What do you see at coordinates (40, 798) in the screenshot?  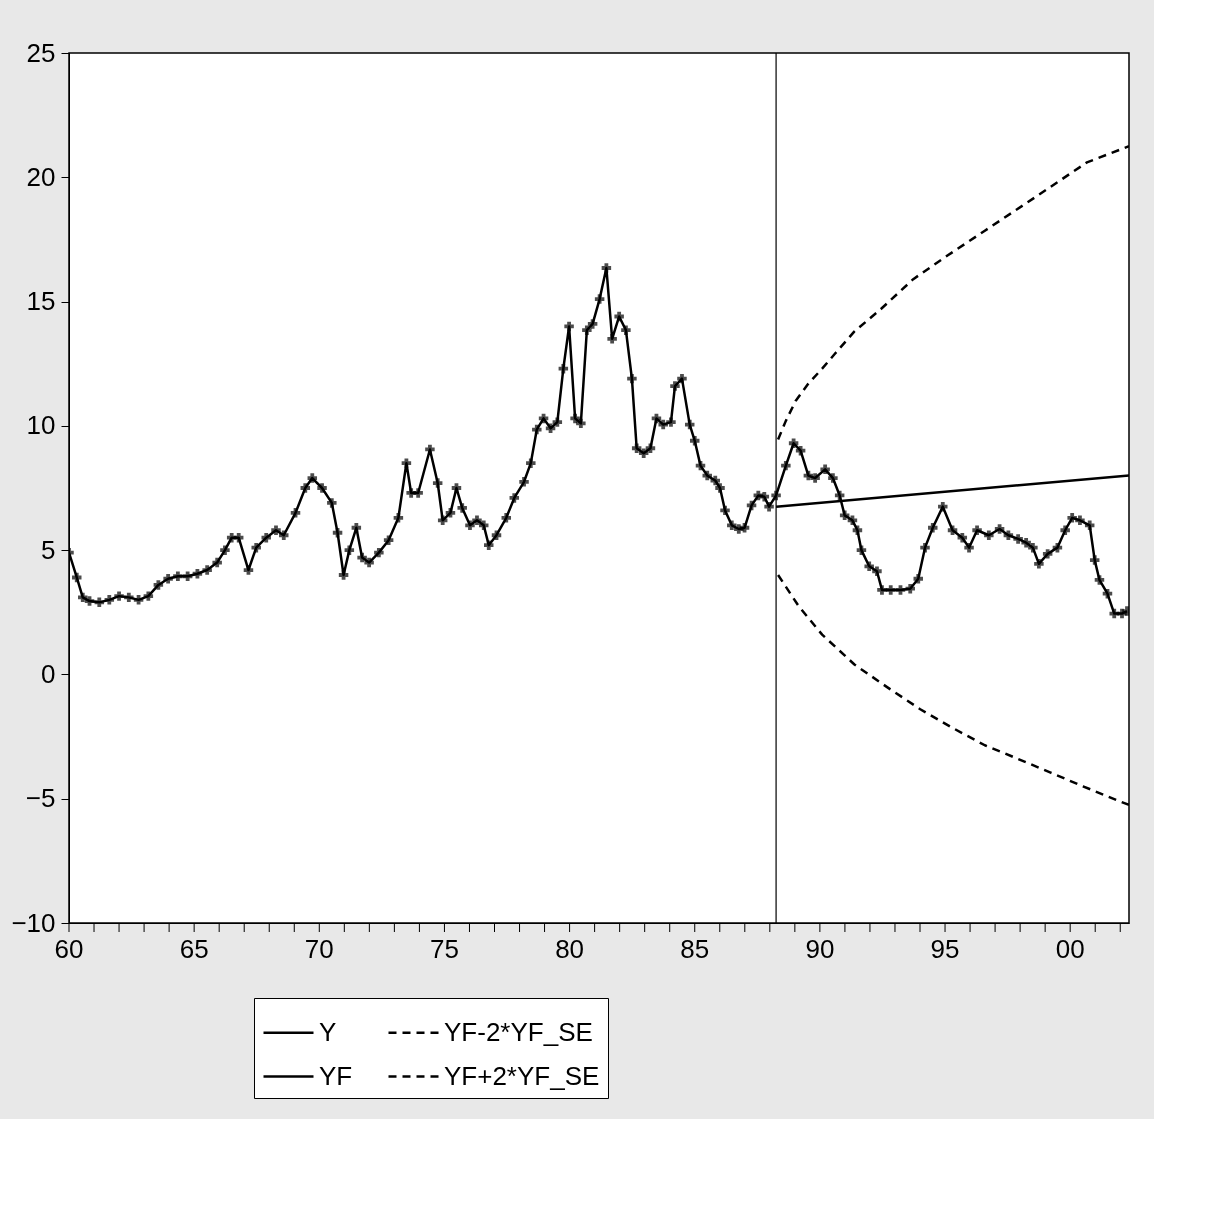 I see `y-tick-label: −5` at bounding box center [40, 798].